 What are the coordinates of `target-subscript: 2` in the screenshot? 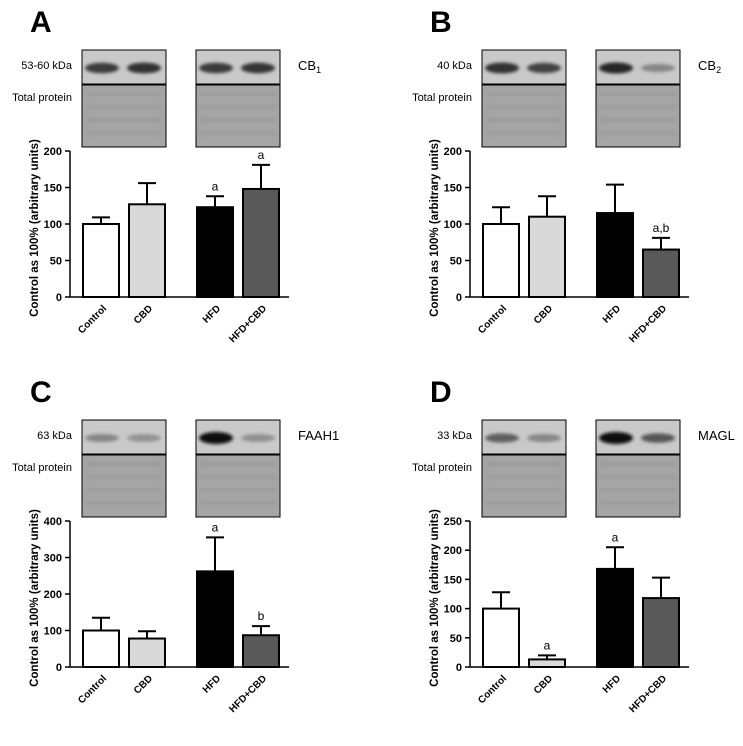 It's located at (718, 70).